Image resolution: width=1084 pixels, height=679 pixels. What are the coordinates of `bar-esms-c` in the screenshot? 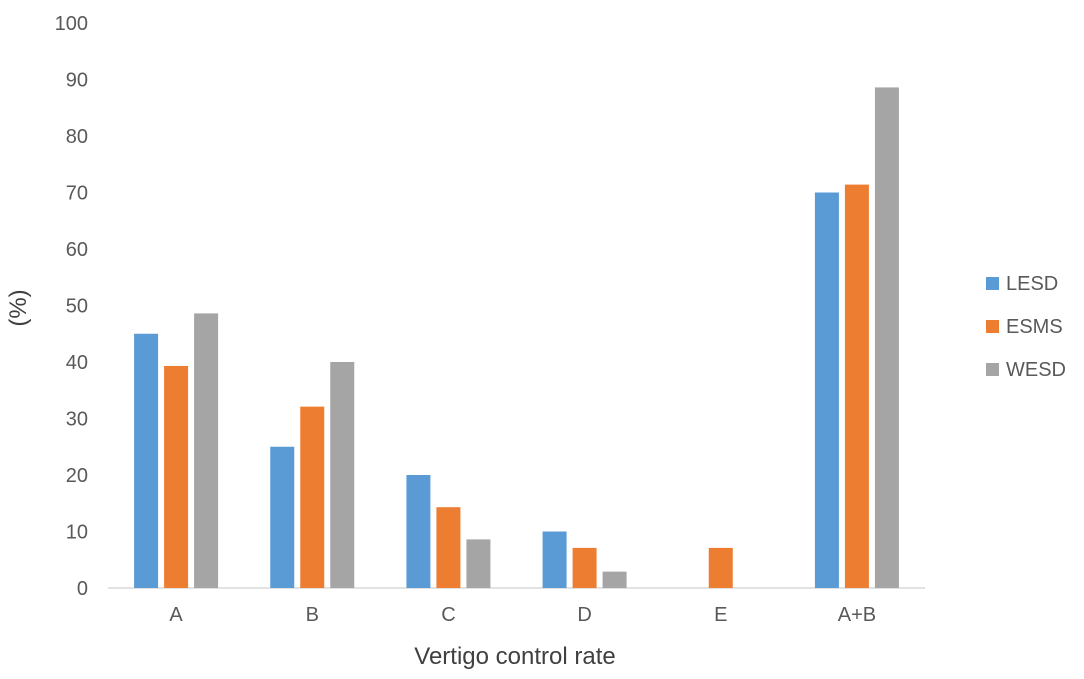 It's located at (448, 547).